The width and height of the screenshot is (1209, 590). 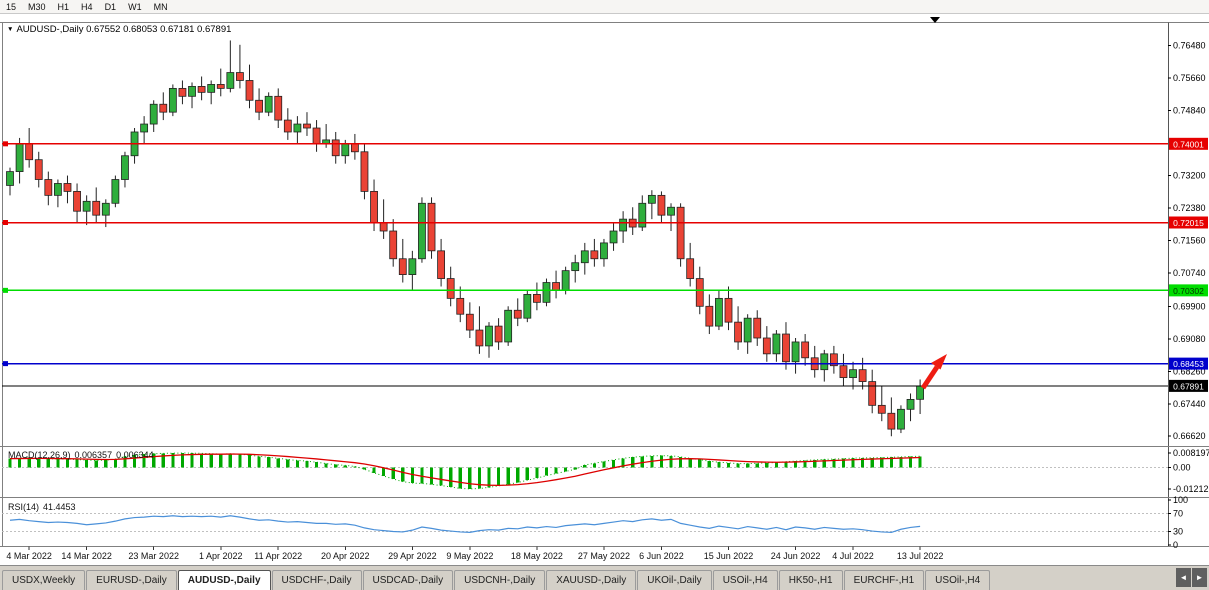 I want to click on svg-text: 30, so click(x=1178, y=532).